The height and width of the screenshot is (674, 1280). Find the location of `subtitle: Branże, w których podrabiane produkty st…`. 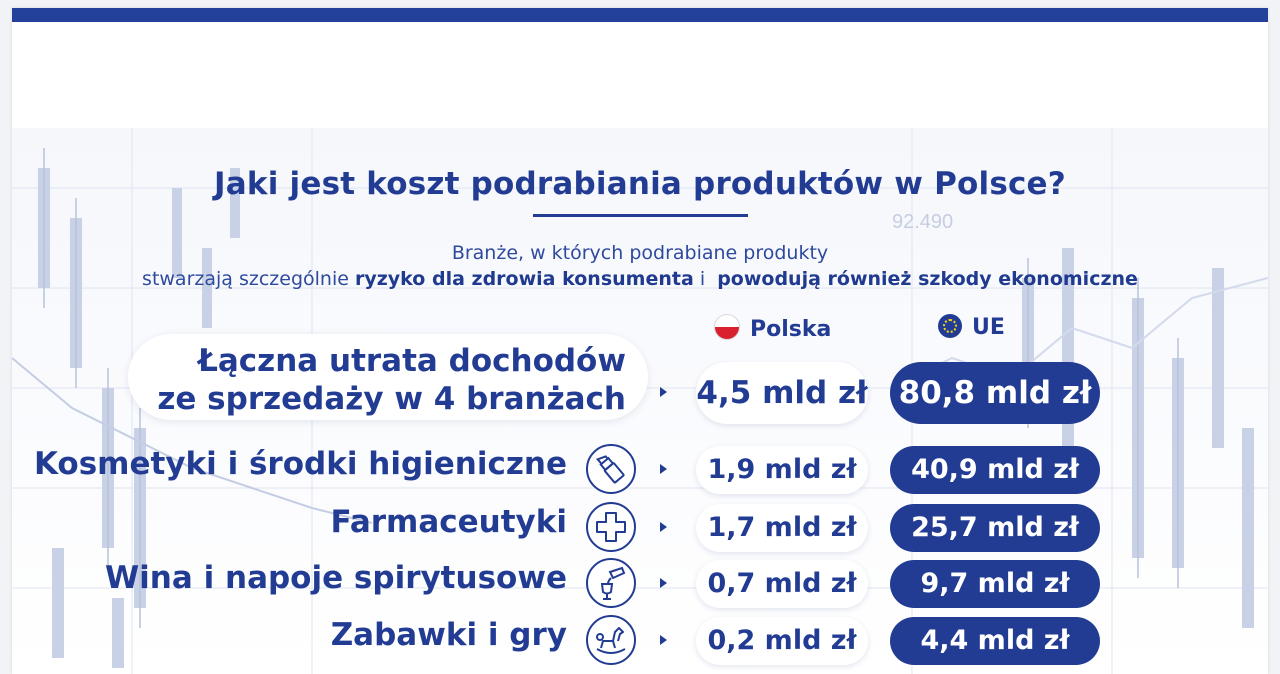

subtitle: Branże, w których podrabiane produkty st… is located at coordinates (640, 266).